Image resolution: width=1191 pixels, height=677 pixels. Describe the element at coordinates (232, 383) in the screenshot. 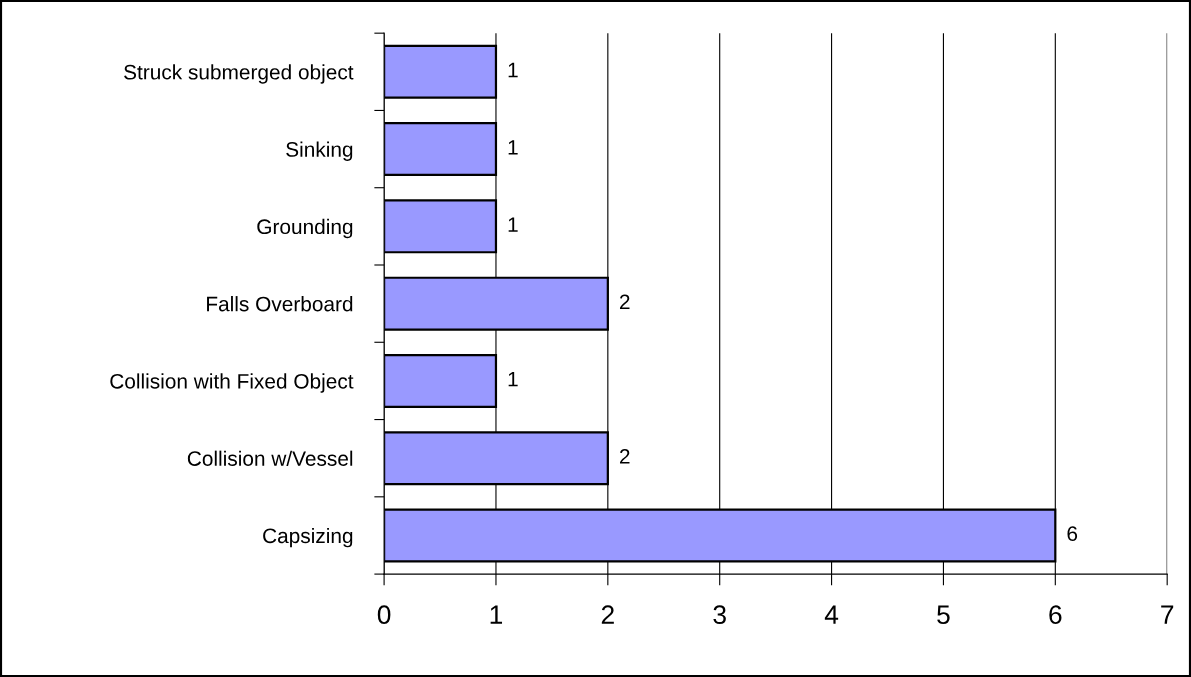

I see `y-tick-label: Collision with Fixed Object` at that location.